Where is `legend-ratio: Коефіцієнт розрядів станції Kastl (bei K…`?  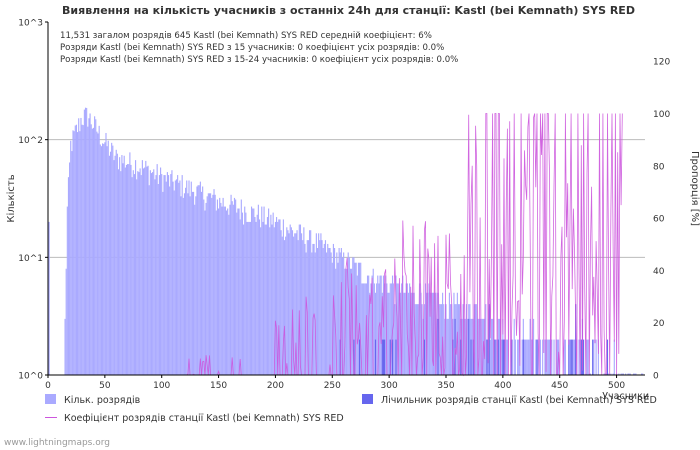
legend-ratio: Коефіцієнт розрядів станції Kastl (bei K… is located at coordinates (194, 418).